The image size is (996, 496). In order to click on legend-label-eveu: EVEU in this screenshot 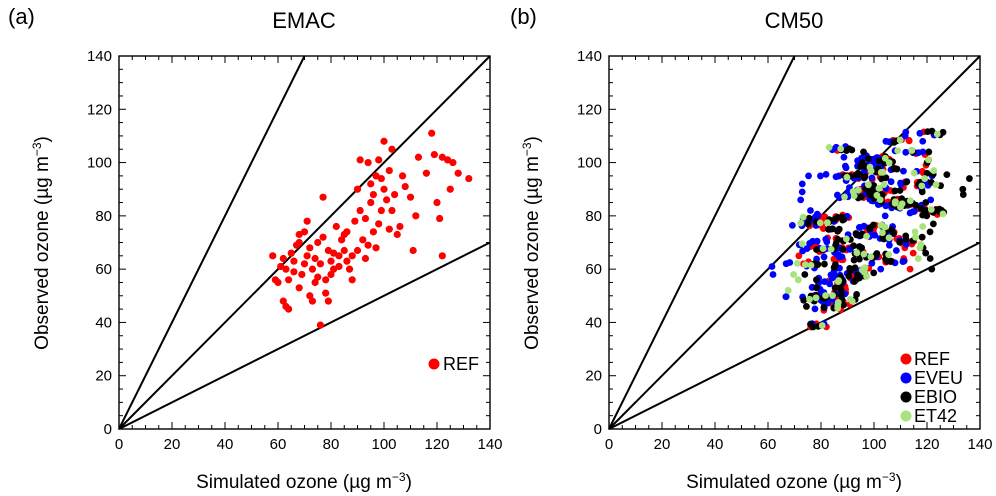, I will do `click(938, 378)`.